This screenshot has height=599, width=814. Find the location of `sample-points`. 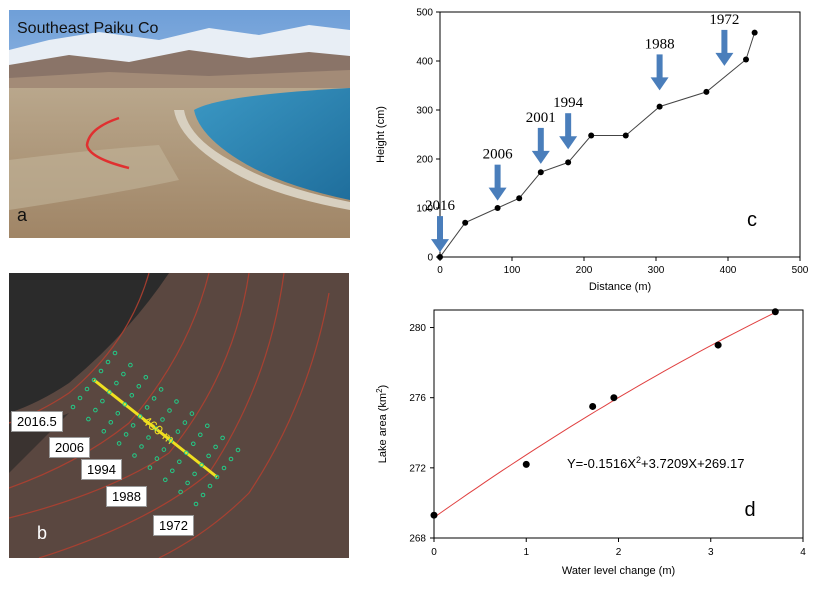

sample-points is located at coordinates (155, 428).